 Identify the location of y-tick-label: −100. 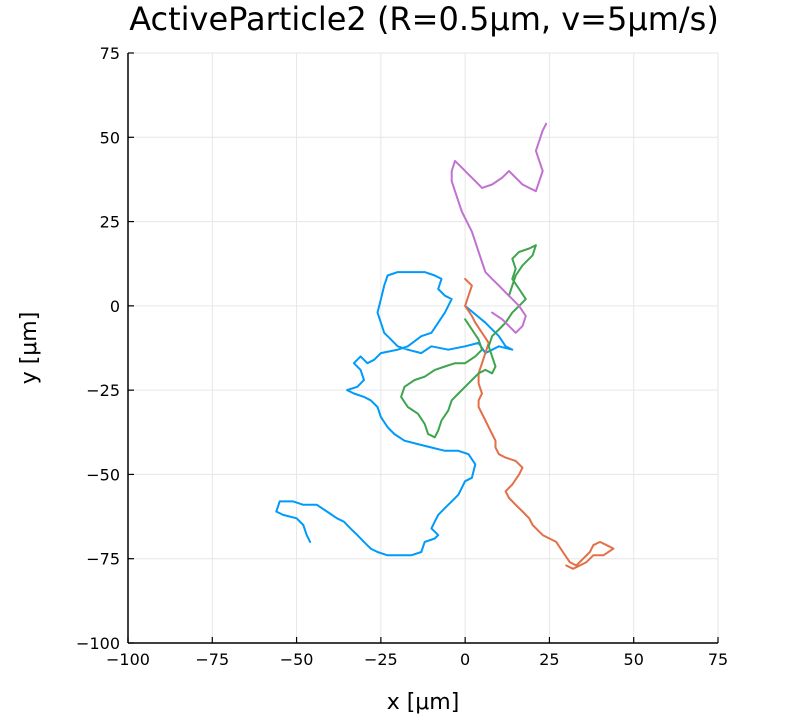
(98, 643).